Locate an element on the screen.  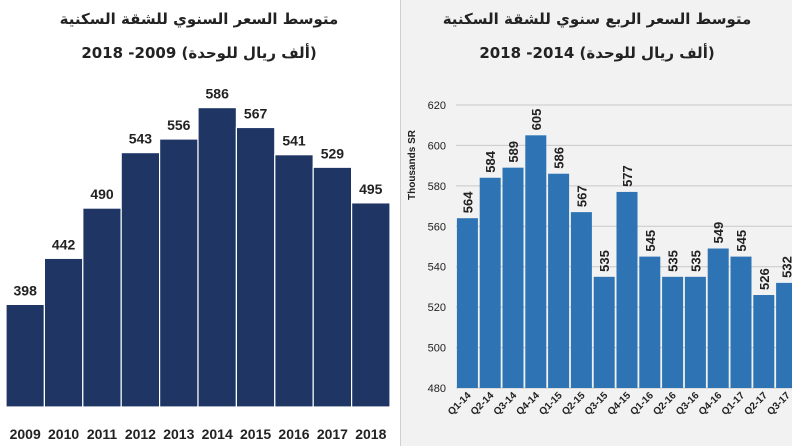
y-tick-label: 480 is located at coordinates (437, 389).